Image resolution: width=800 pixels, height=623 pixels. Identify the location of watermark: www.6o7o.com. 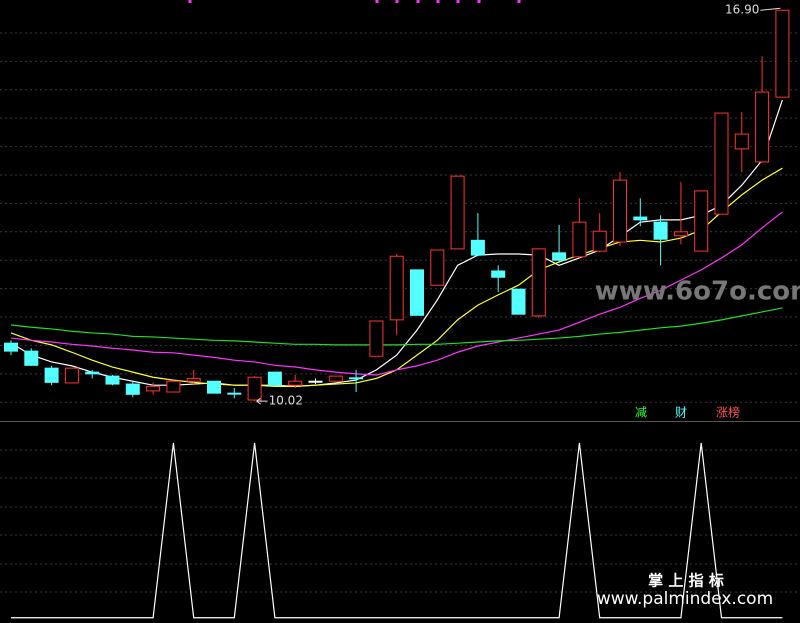
(697, 292).